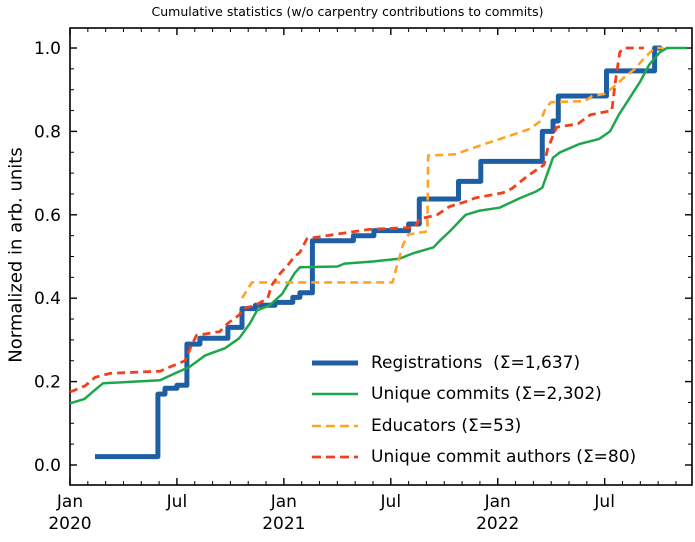 The height and width of the screenshot is (542, 695). I want to click on legend-item-registrations: Registrations (Σ=1,637), so click(474, 363).